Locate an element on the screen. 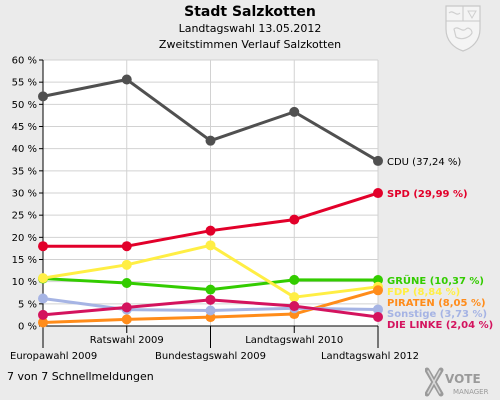  y-tick-label: 20 % is located at coordinates (24, 238).